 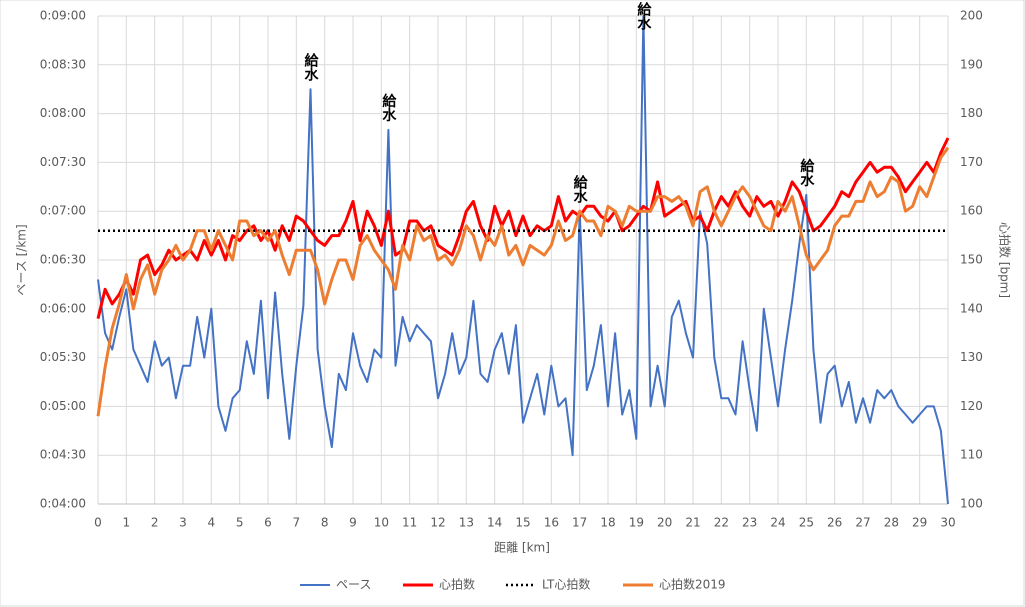 What do you see at coordinates (947, 523) in the screenshot?
I see `x-tick-label: 30` at bounding box center [947, 523].